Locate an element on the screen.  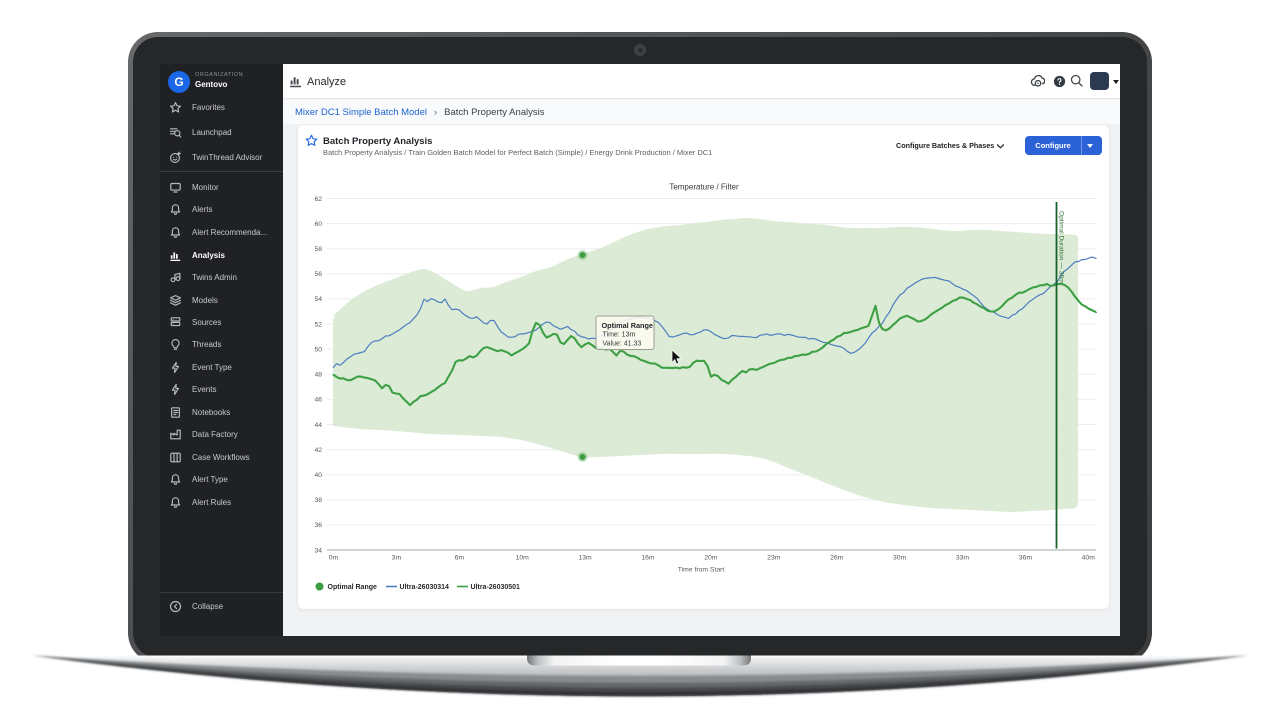
svg-text: 34 is located at coordinates (318, 550).